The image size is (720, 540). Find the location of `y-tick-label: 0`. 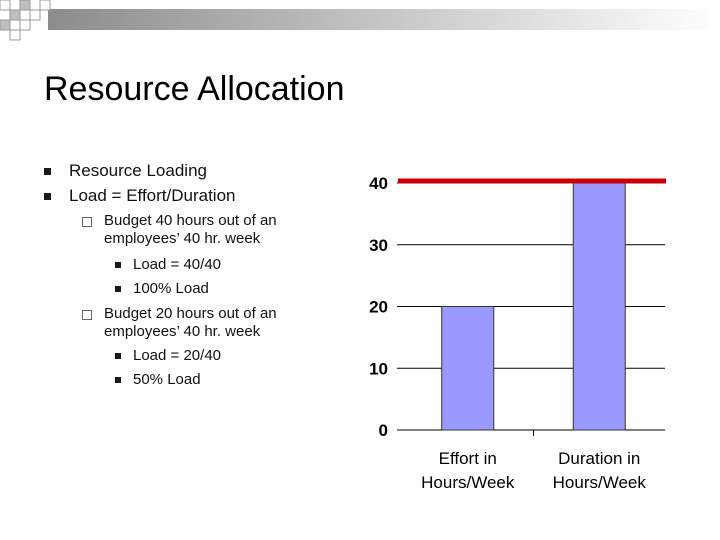

y-tick-label: 0 is located at coordinates (383, 430).